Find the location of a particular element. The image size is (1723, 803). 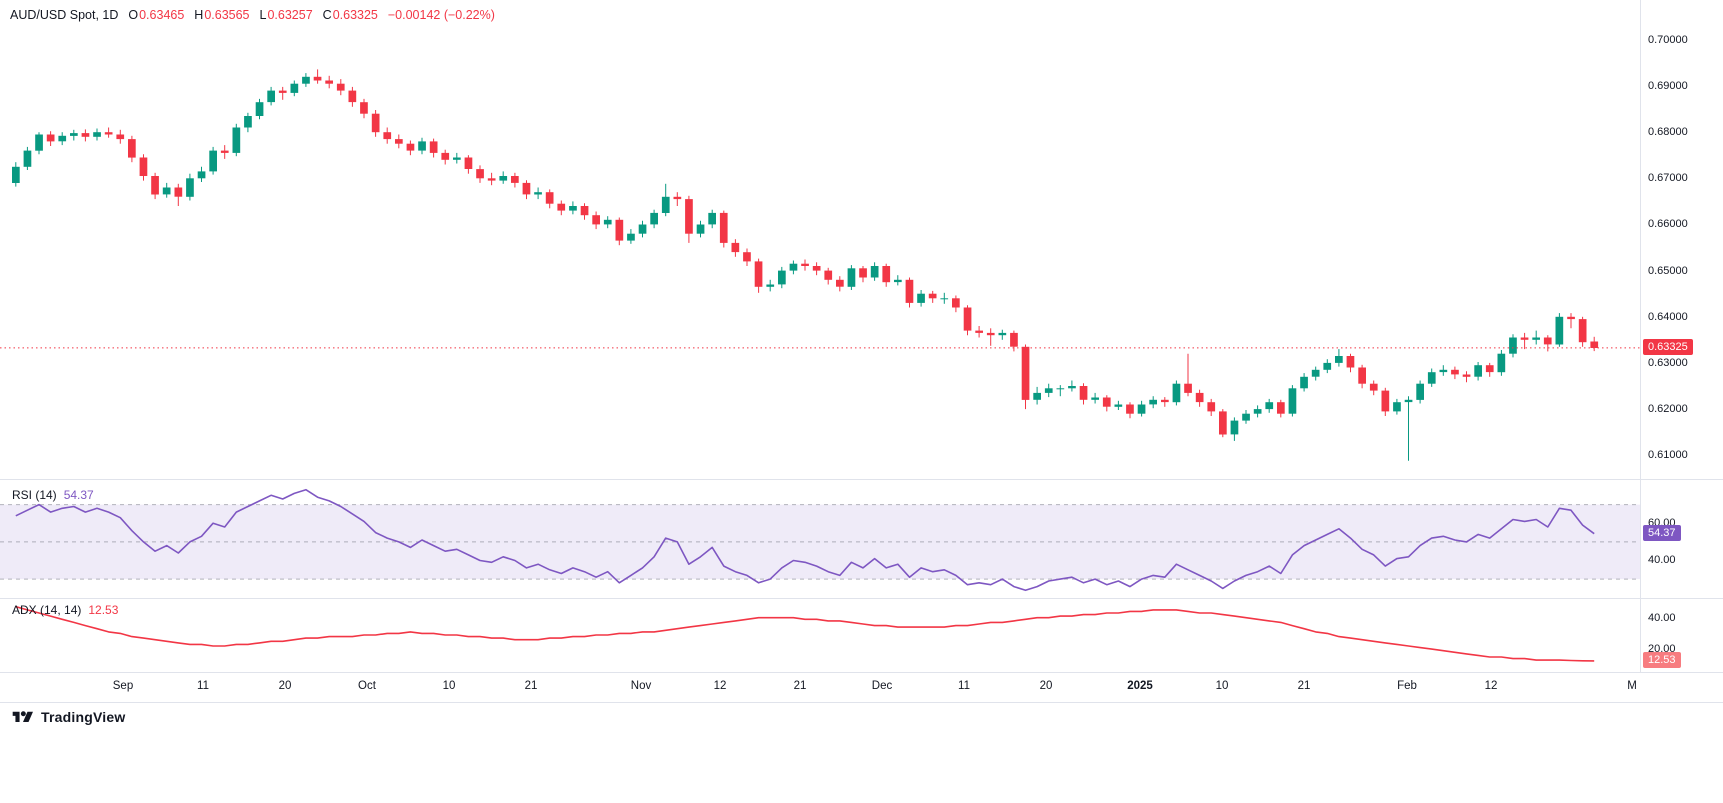

rsi-value-badge: 54.37 is located at coordinates (1662, 533).